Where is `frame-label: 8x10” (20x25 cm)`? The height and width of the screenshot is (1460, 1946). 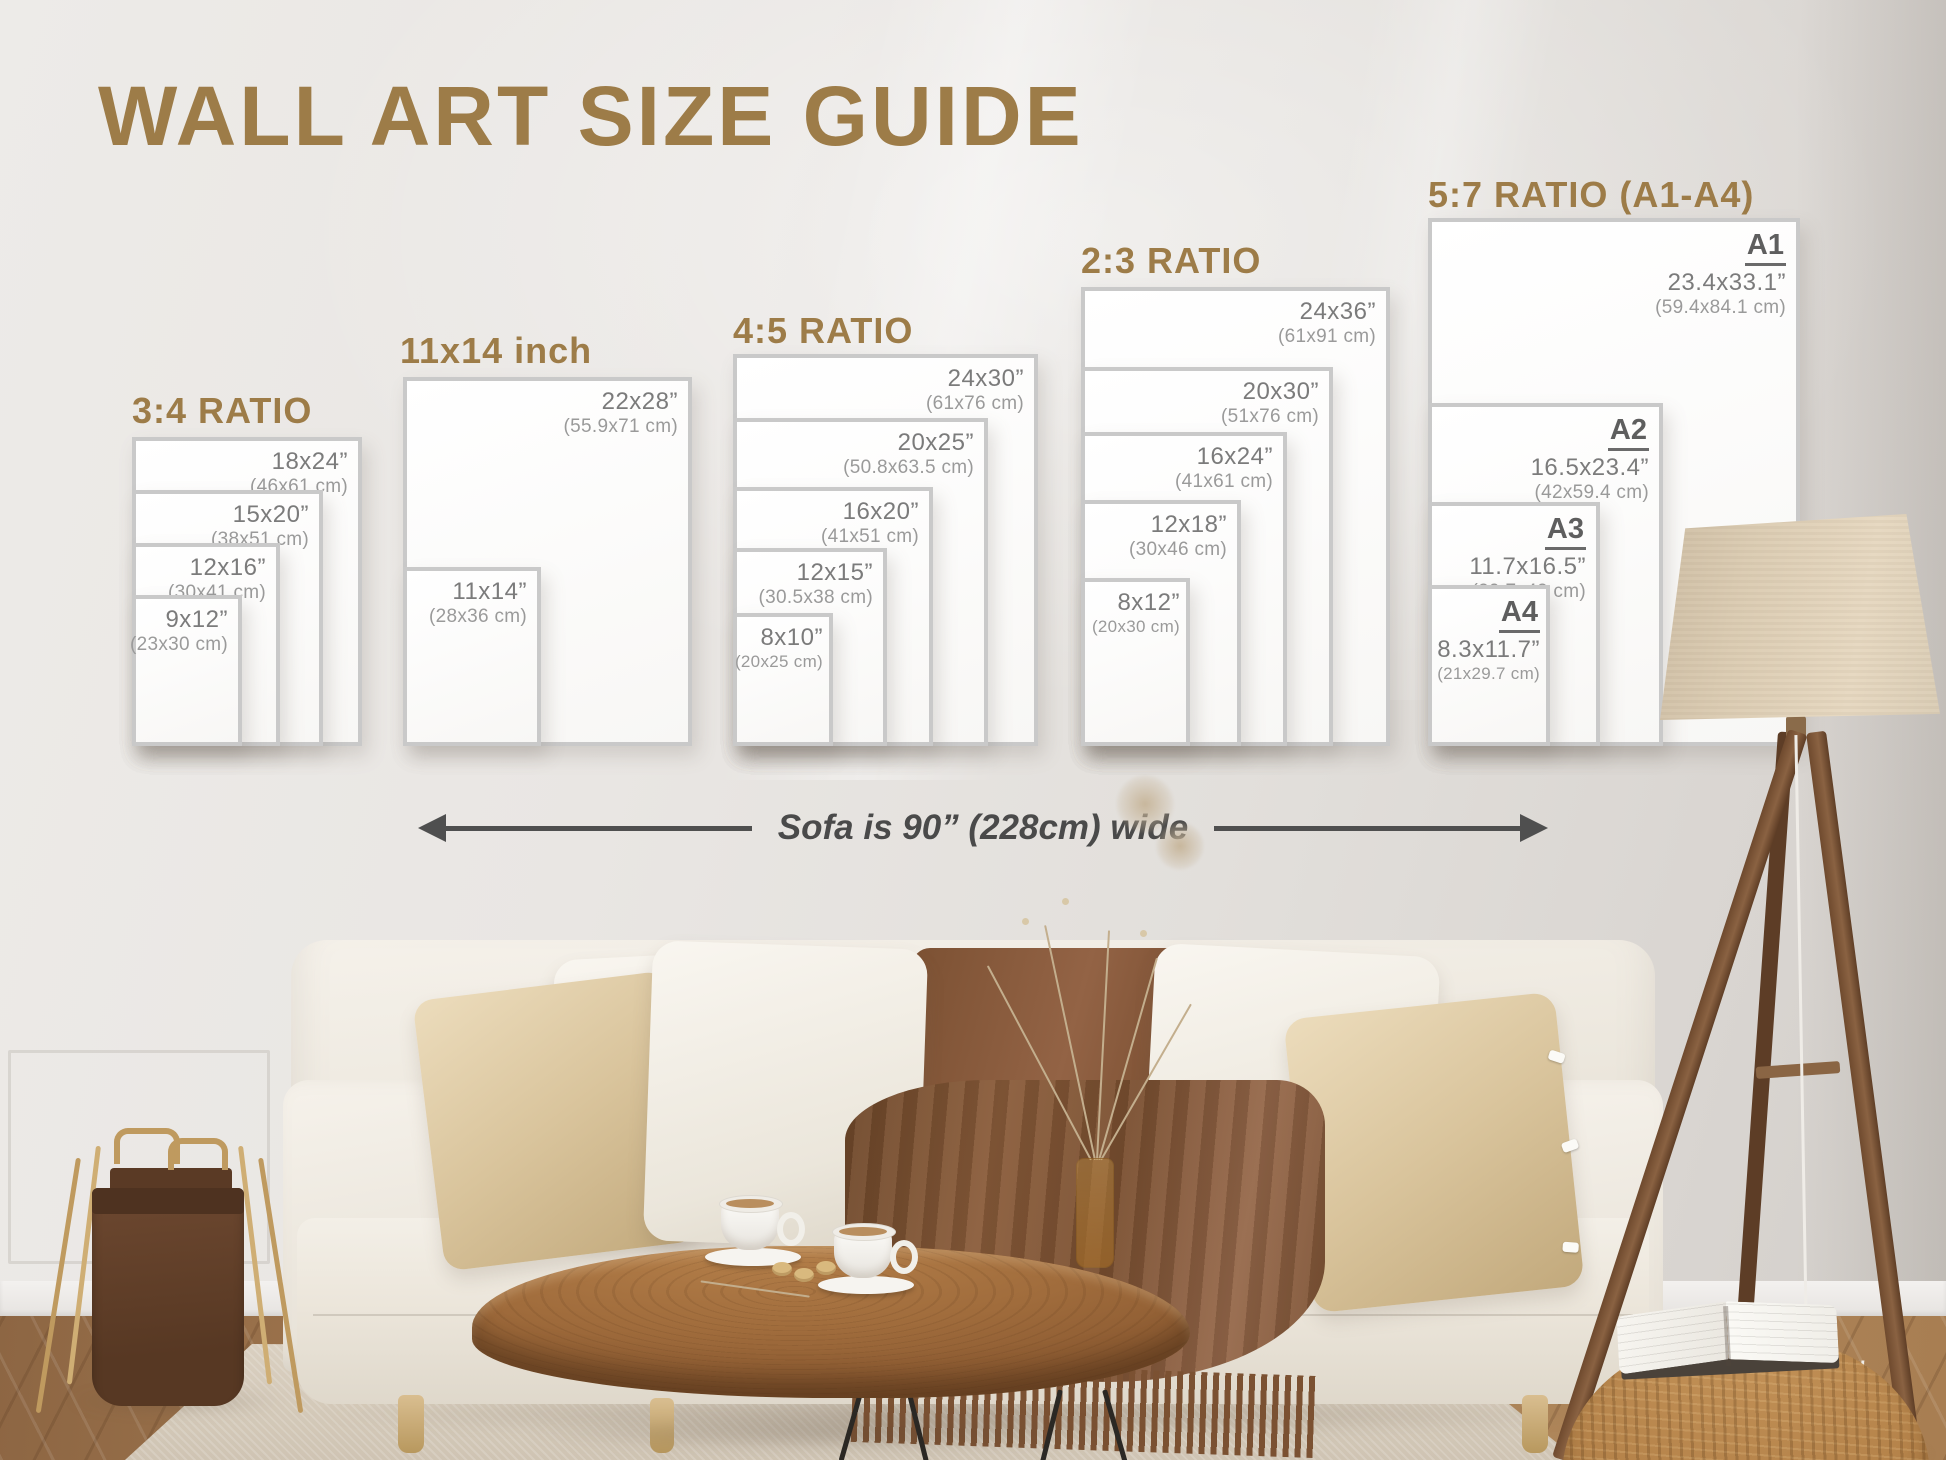 frame-label: 8x10” (20x25 cm) is located at coordinates (778, 647).